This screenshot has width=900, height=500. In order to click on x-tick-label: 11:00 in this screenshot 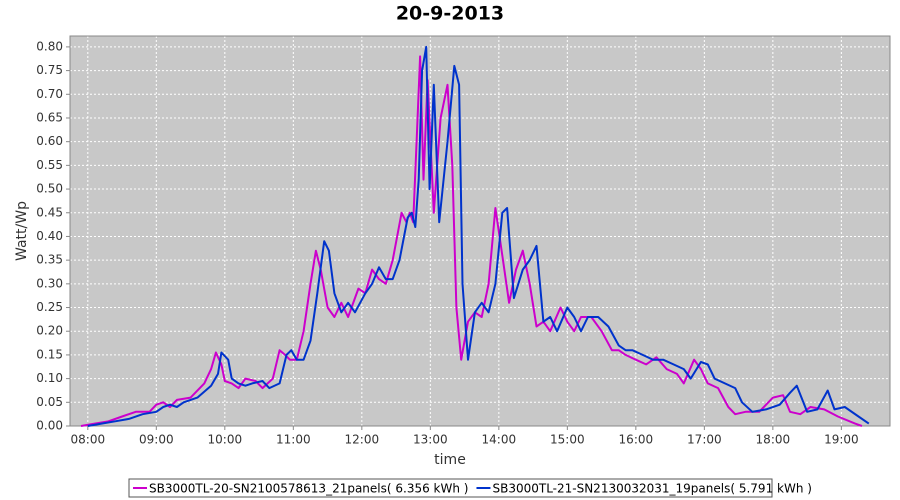, I will do `click(293, 440)`.